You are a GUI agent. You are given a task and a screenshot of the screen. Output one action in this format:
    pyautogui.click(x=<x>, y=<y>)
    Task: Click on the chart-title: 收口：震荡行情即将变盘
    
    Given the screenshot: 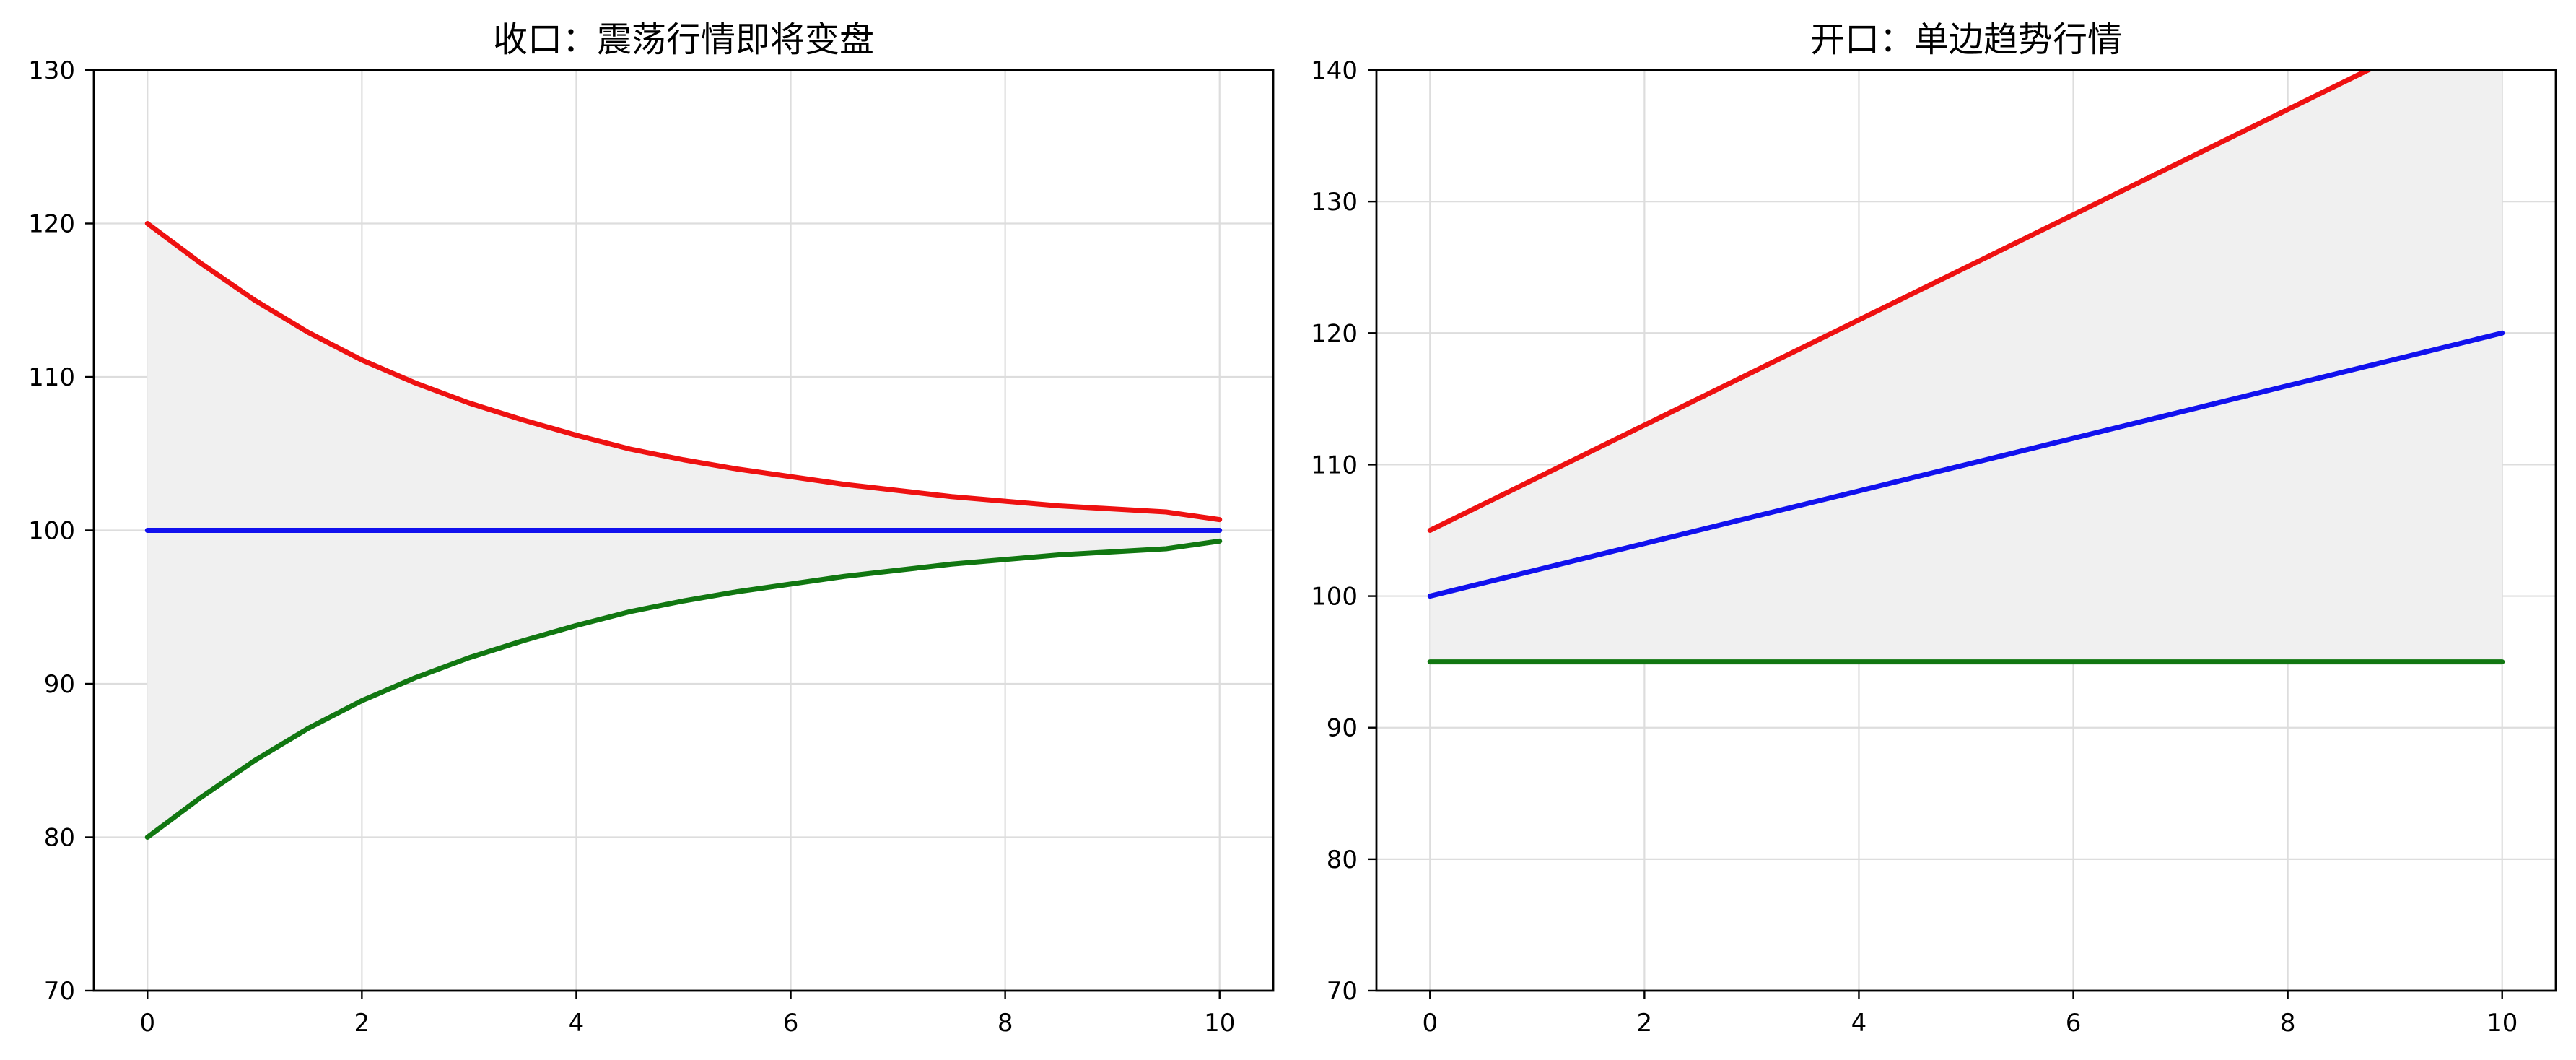 What is the action you would take?
    pyautogui.click(x=683, y=39)
    